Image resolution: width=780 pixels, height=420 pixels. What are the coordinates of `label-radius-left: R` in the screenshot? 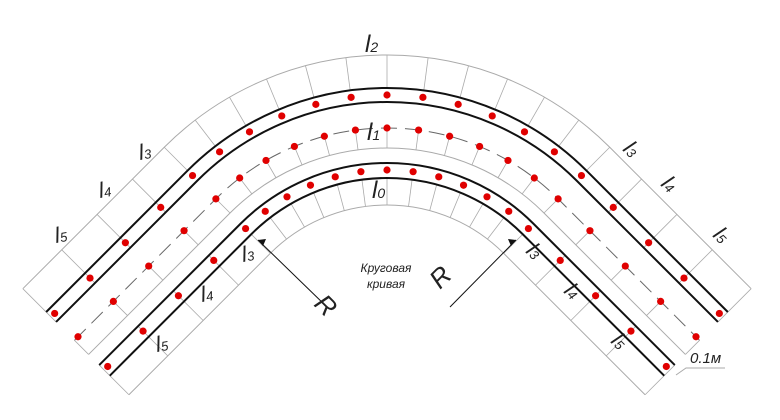 It's located at (326, 305).